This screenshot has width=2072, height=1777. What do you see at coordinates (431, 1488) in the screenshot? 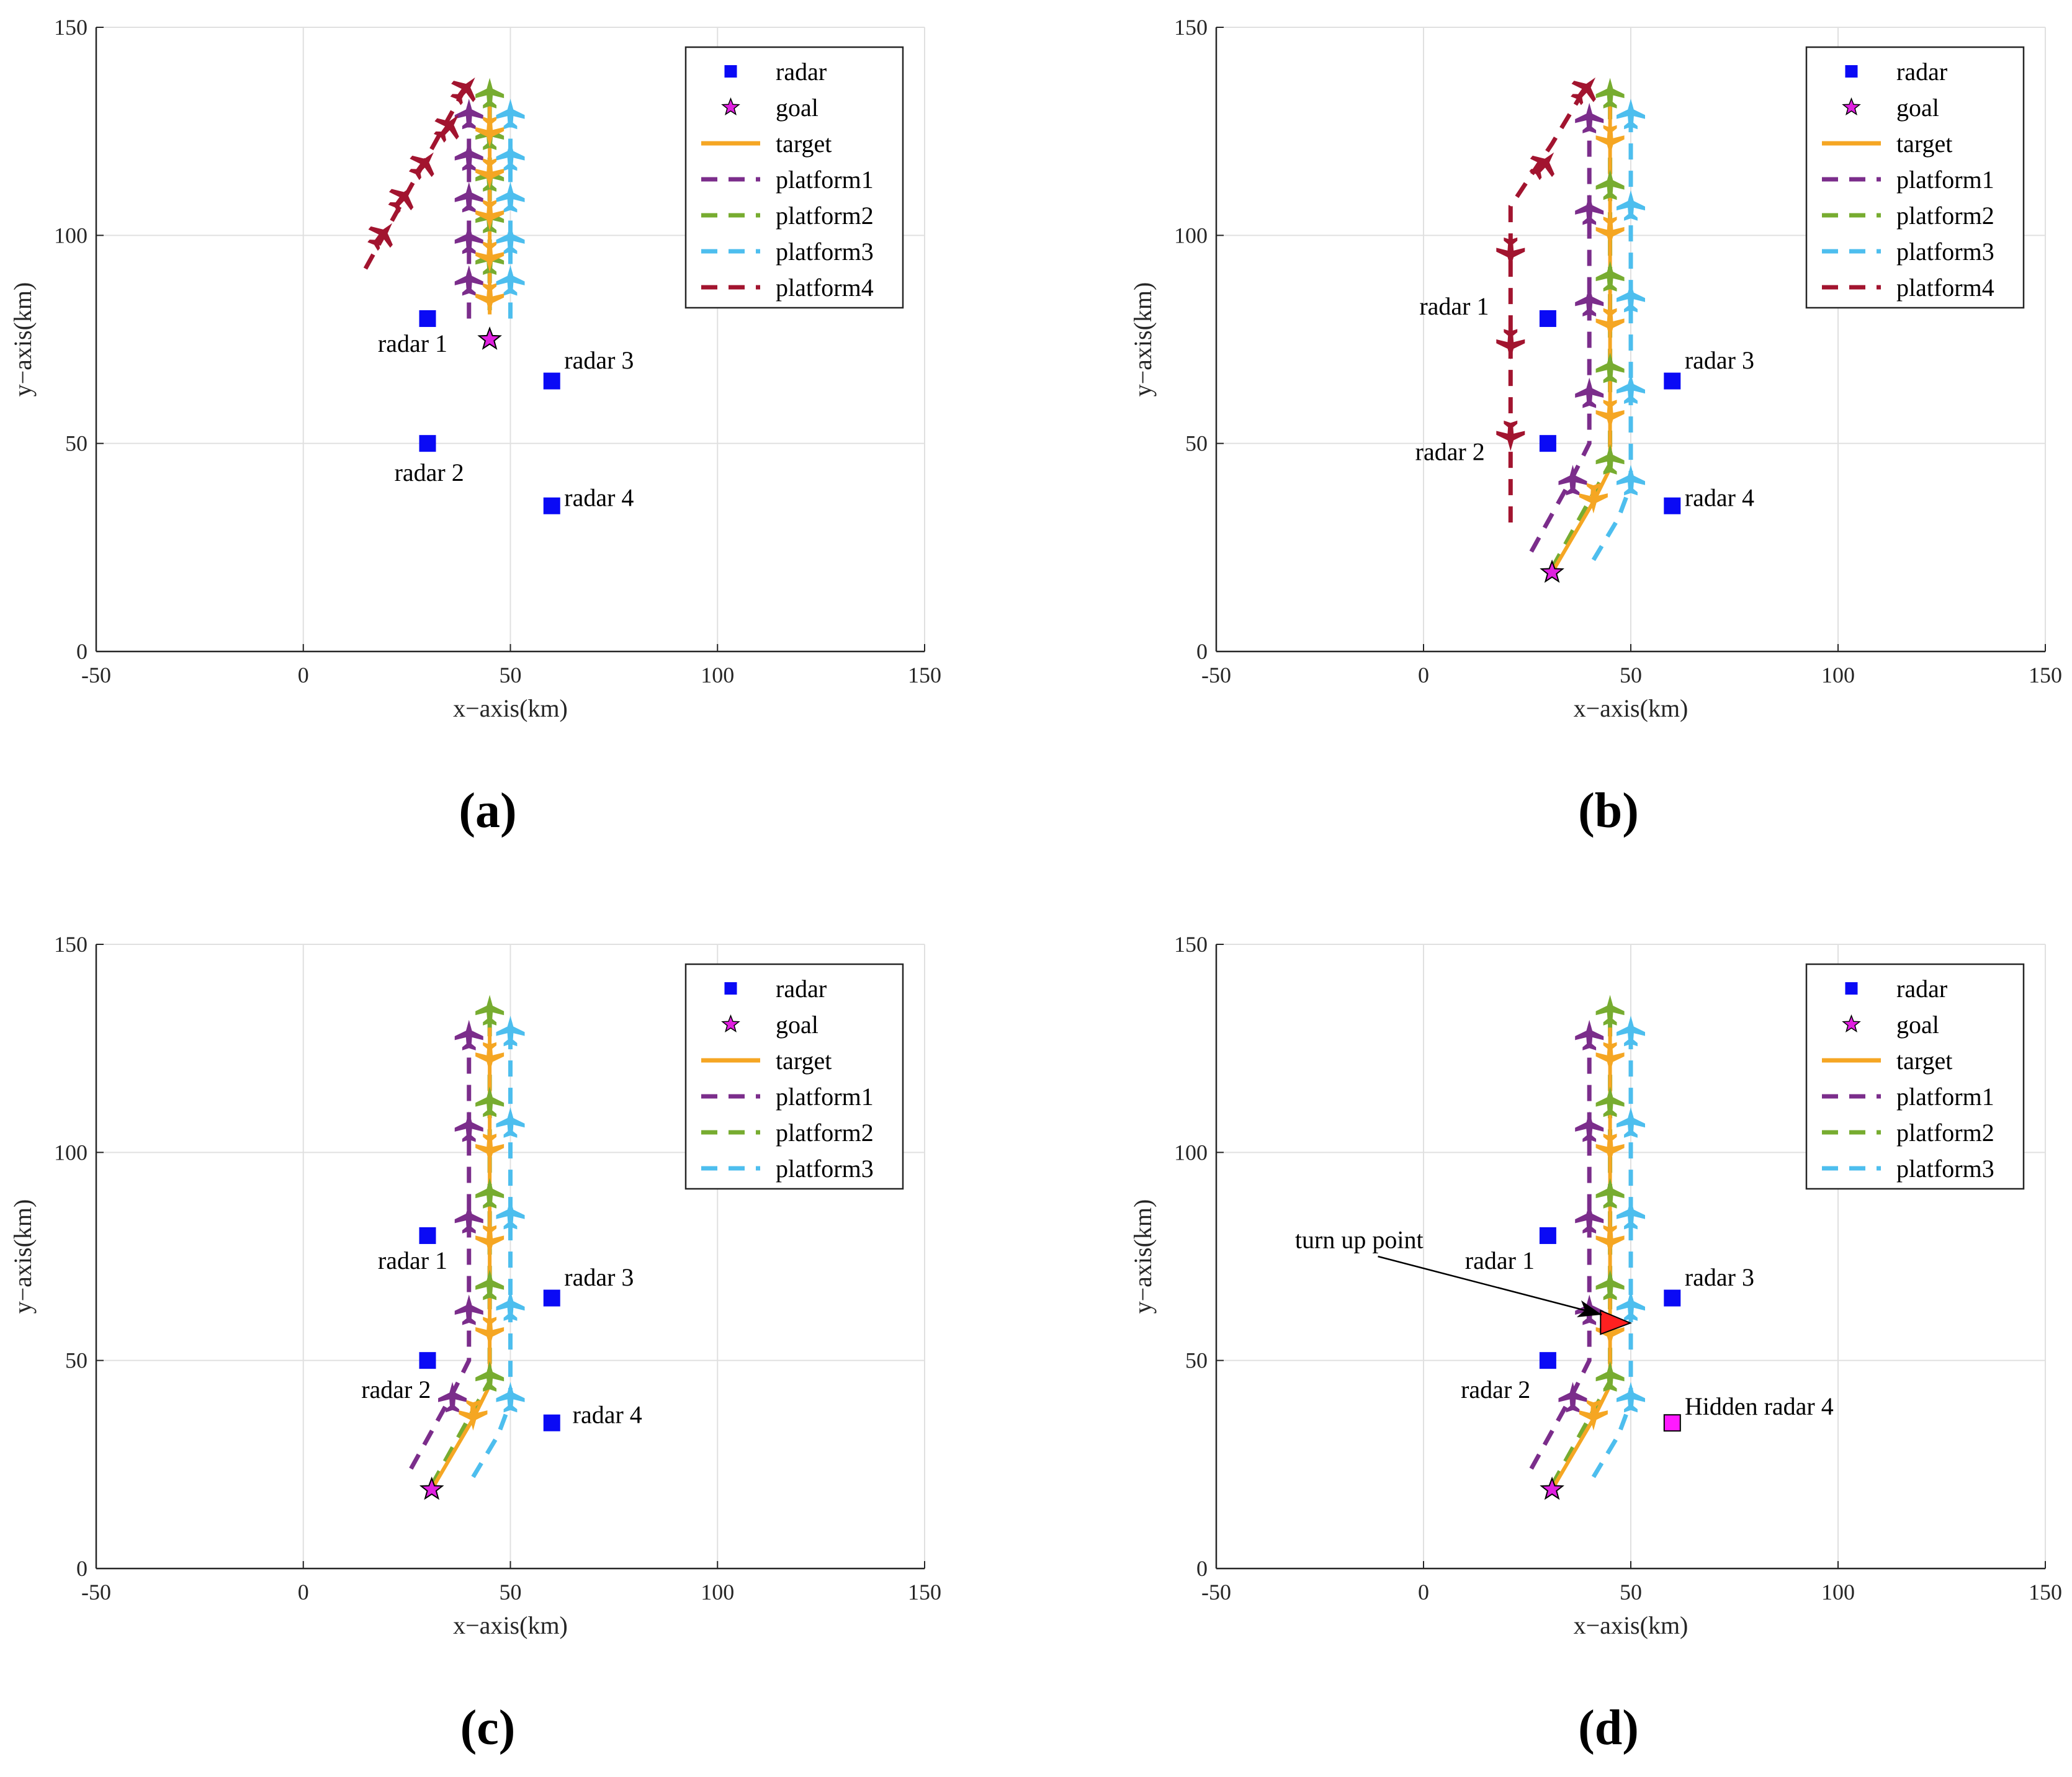
I see `goal-marker` at bounding box center [431, 1488].